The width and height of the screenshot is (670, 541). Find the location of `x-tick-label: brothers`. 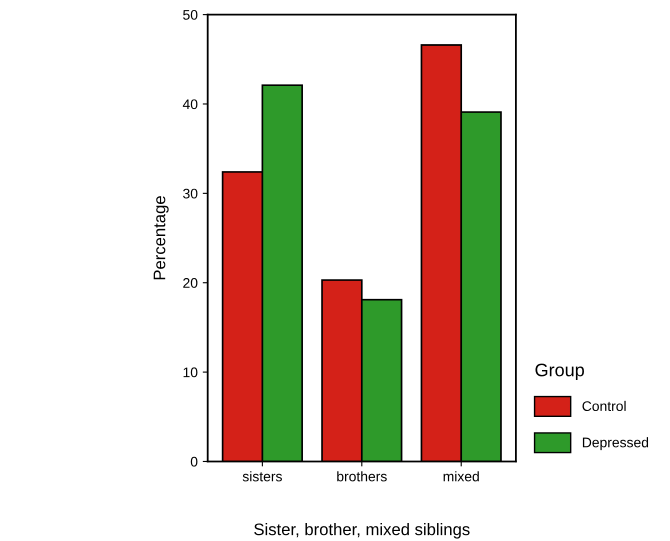

x-tick-label: brothers is located at coordinates (362, 476).